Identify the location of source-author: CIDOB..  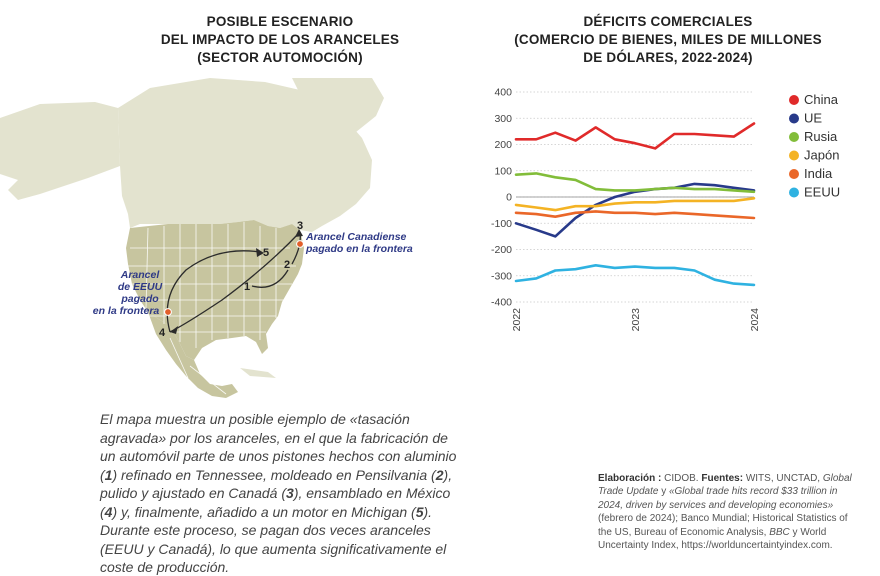
(681, 478).